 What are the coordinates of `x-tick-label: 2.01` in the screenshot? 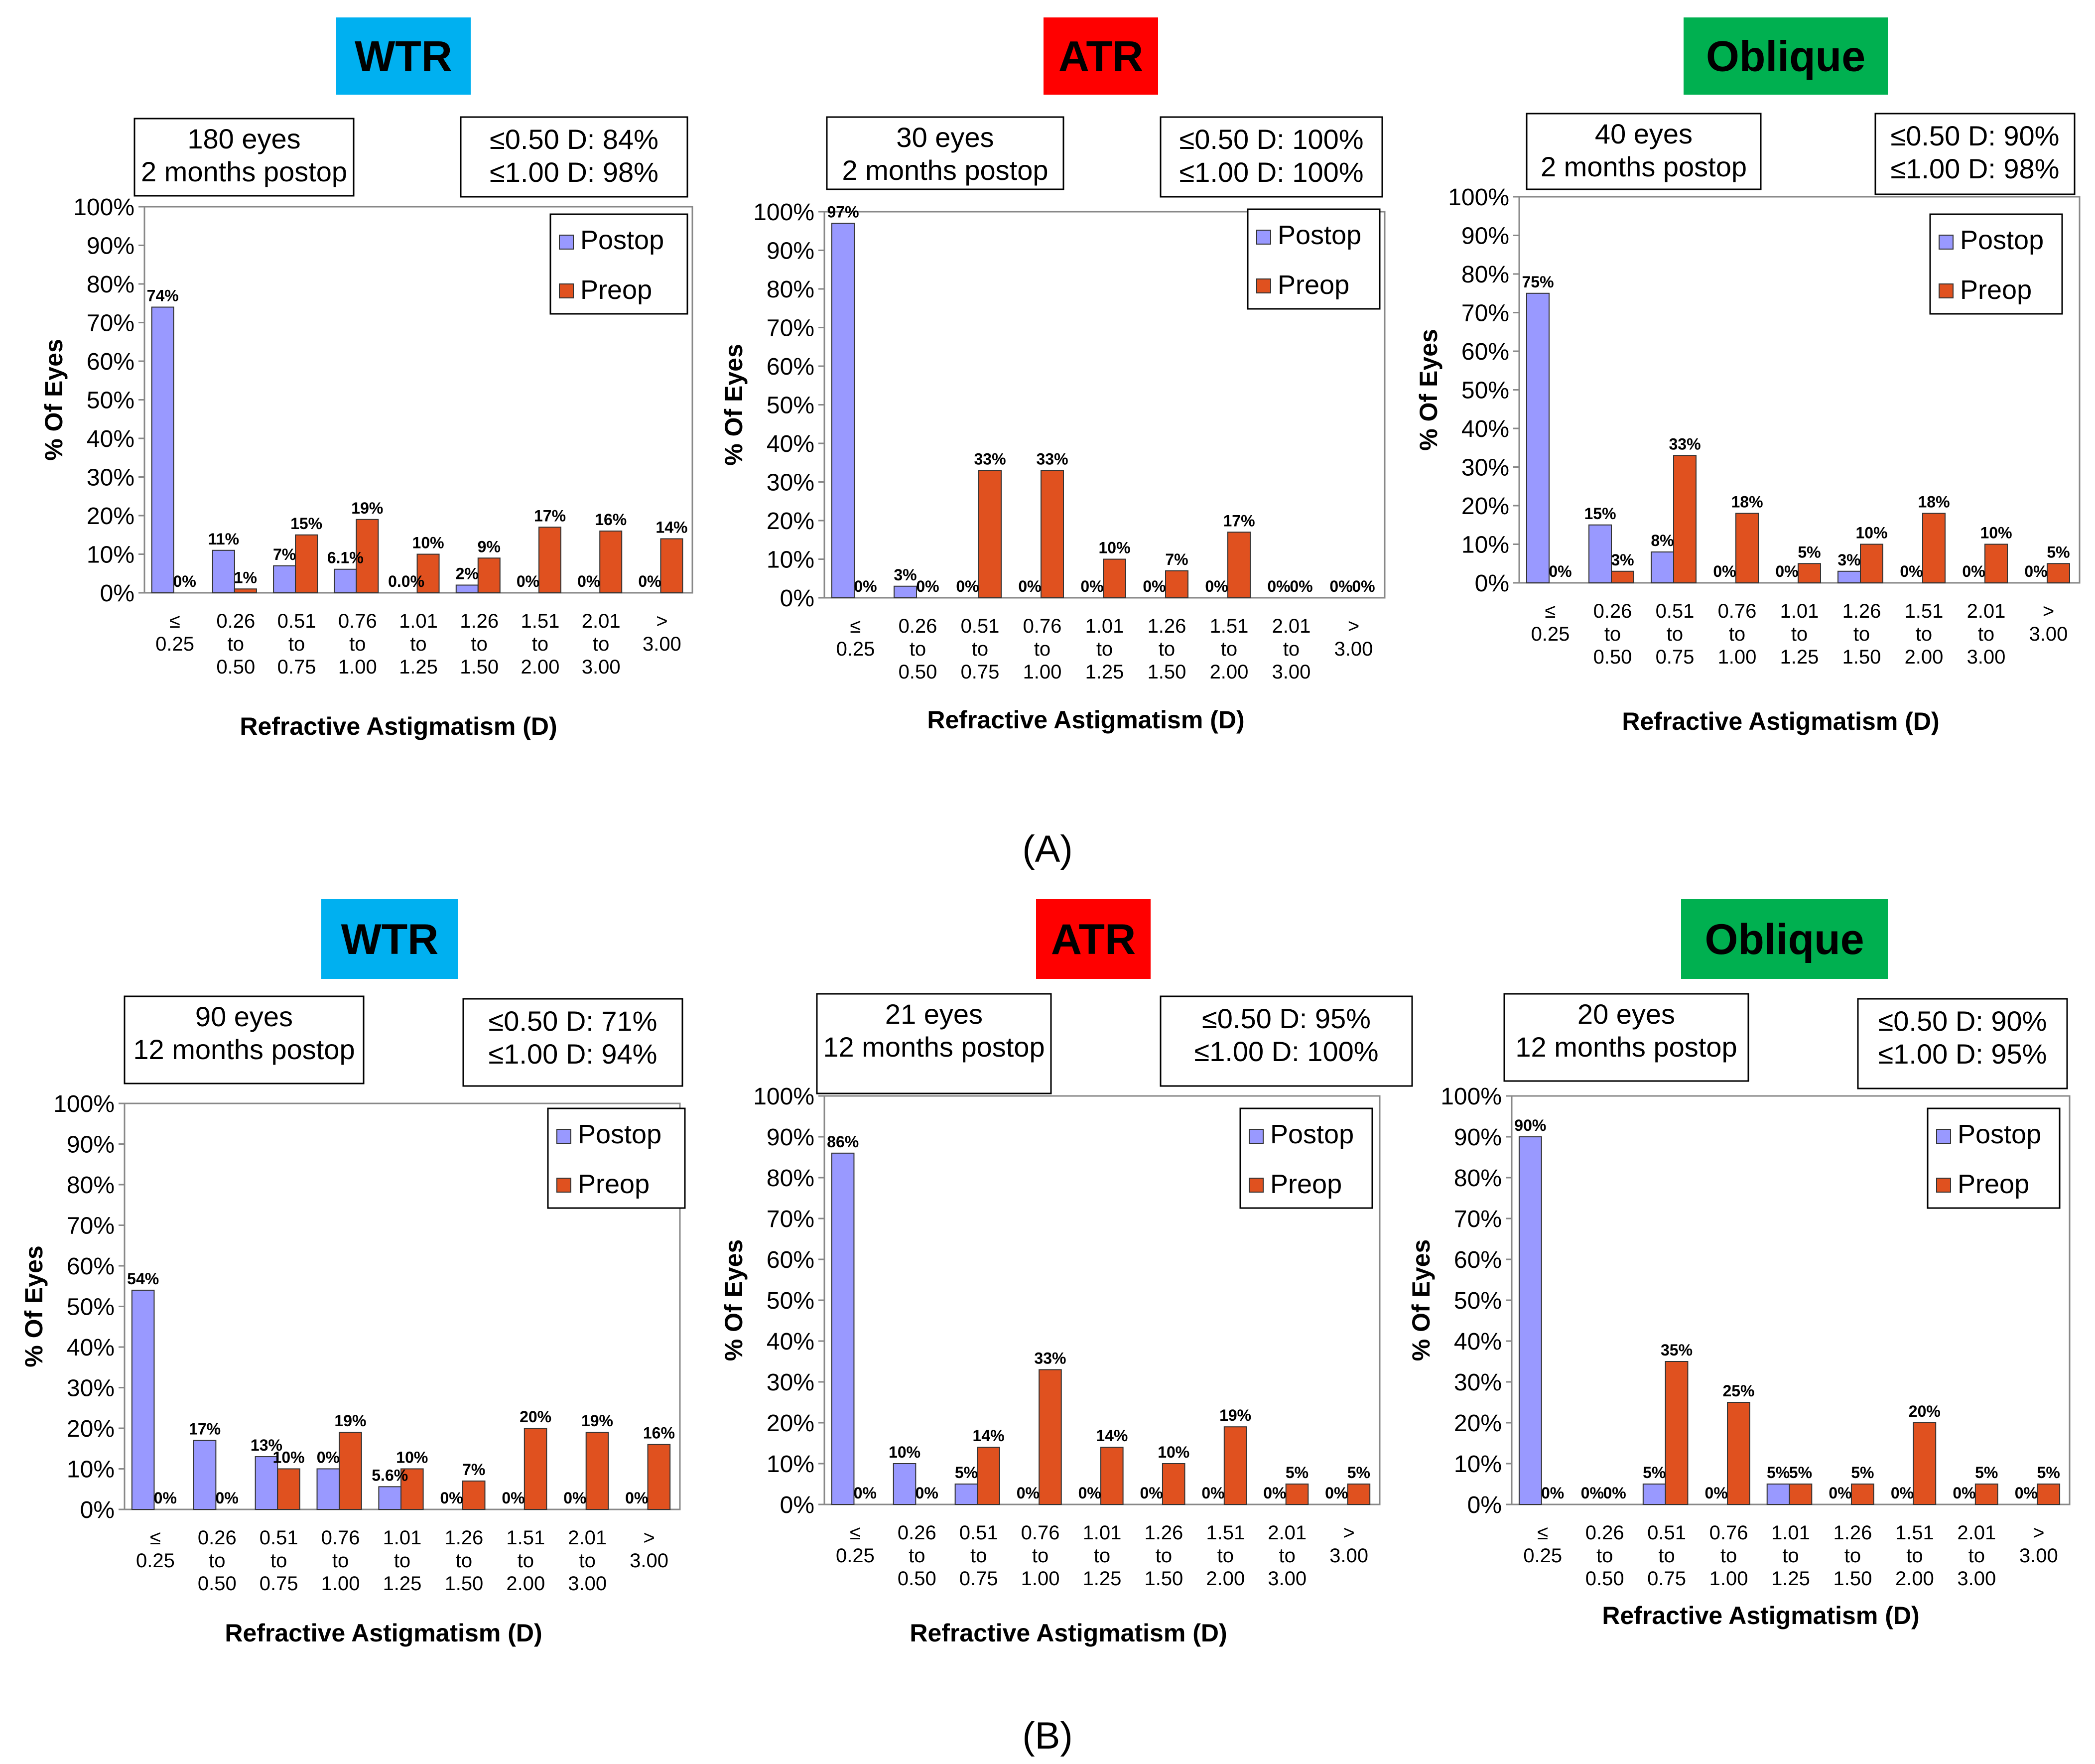 It's located at (1291, 626).